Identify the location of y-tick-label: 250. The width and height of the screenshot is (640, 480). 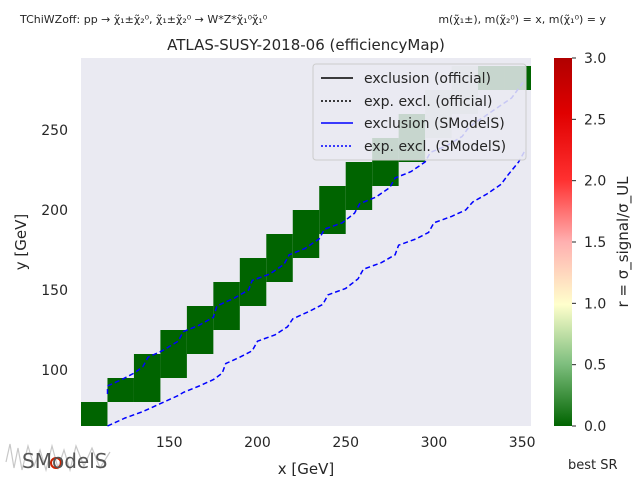
(54, 131).